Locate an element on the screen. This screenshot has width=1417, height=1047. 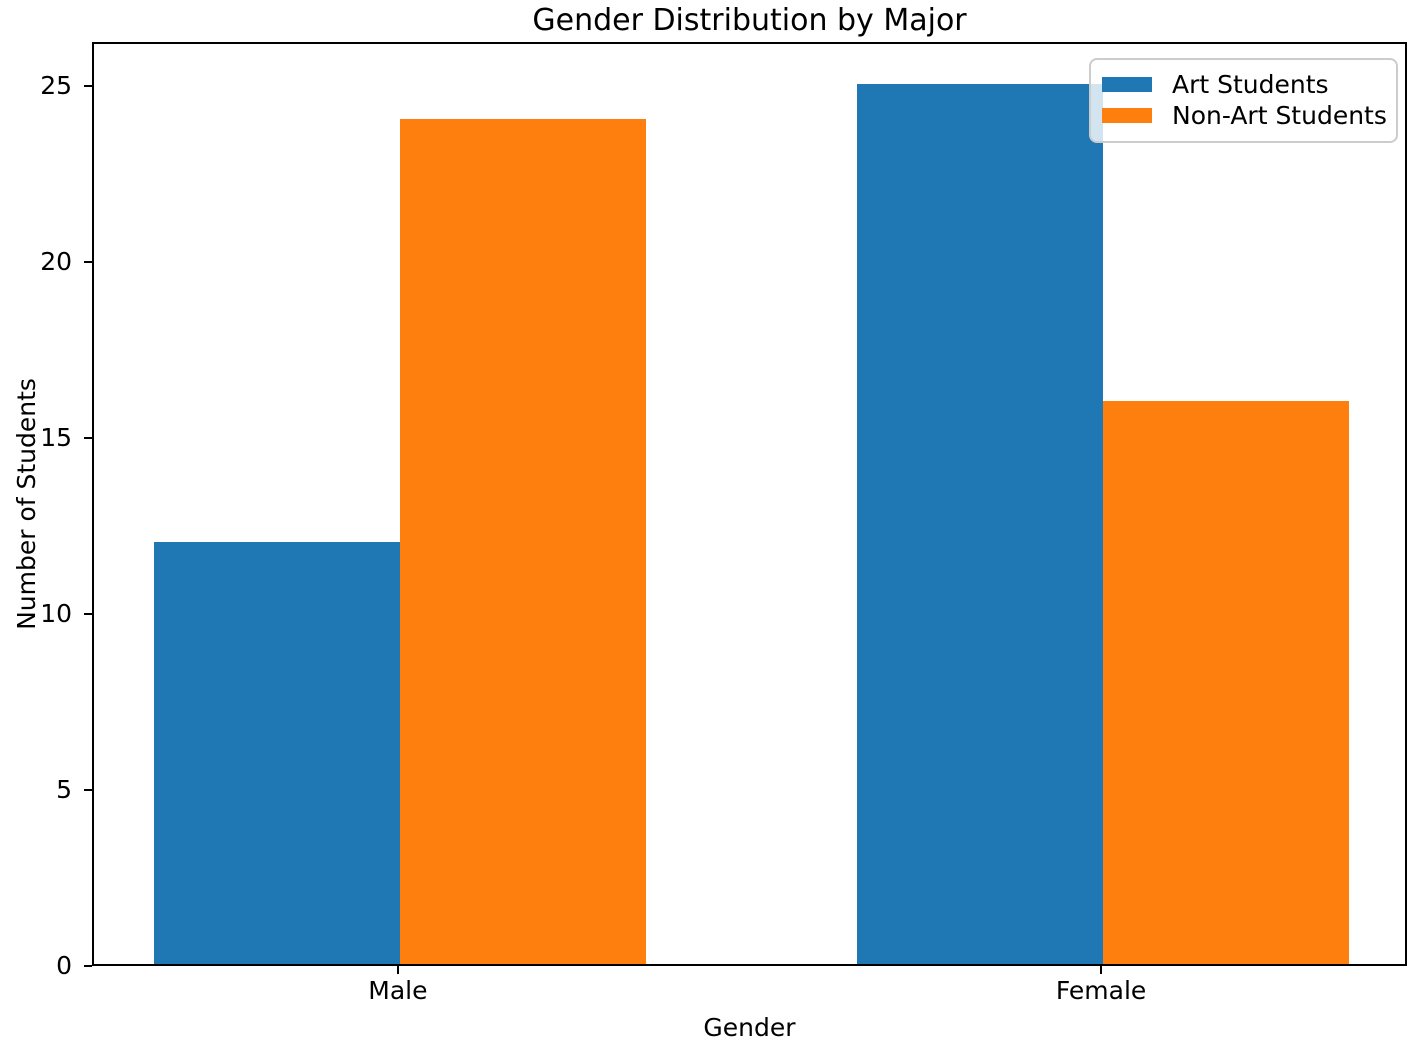
y-tick-label: 10 is located at coordinates (56, 613).